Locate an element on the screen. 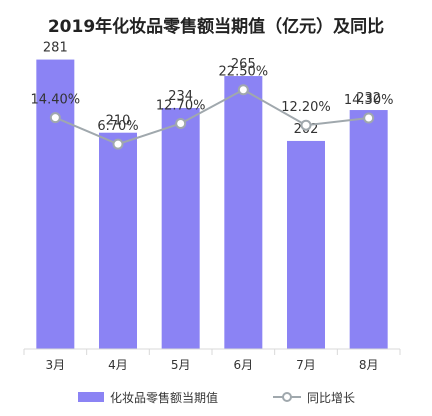  x-ticks-layer: 3月 4月 5月 6月 7月 8月 is located at coordinates (212, 360).